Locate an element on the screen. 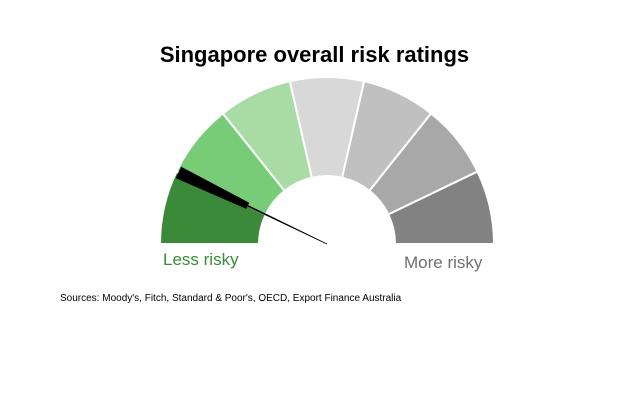  chart-title: Singapore overall risk ratings is located at coordinates (314, 54).